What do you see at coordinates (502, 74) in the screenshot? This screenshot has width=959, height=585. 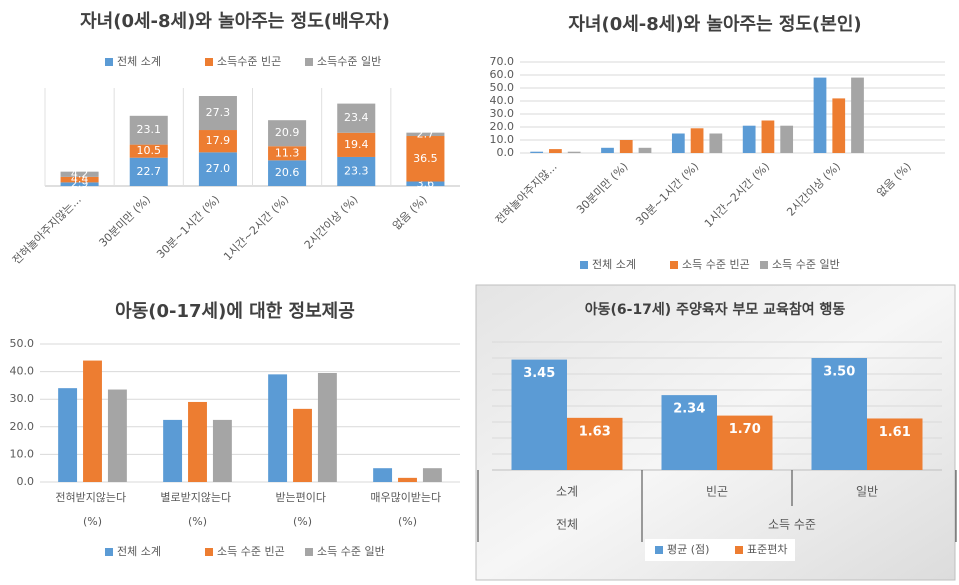 I see `y-tick-label: 60.0` at bounding box center [502, 74].